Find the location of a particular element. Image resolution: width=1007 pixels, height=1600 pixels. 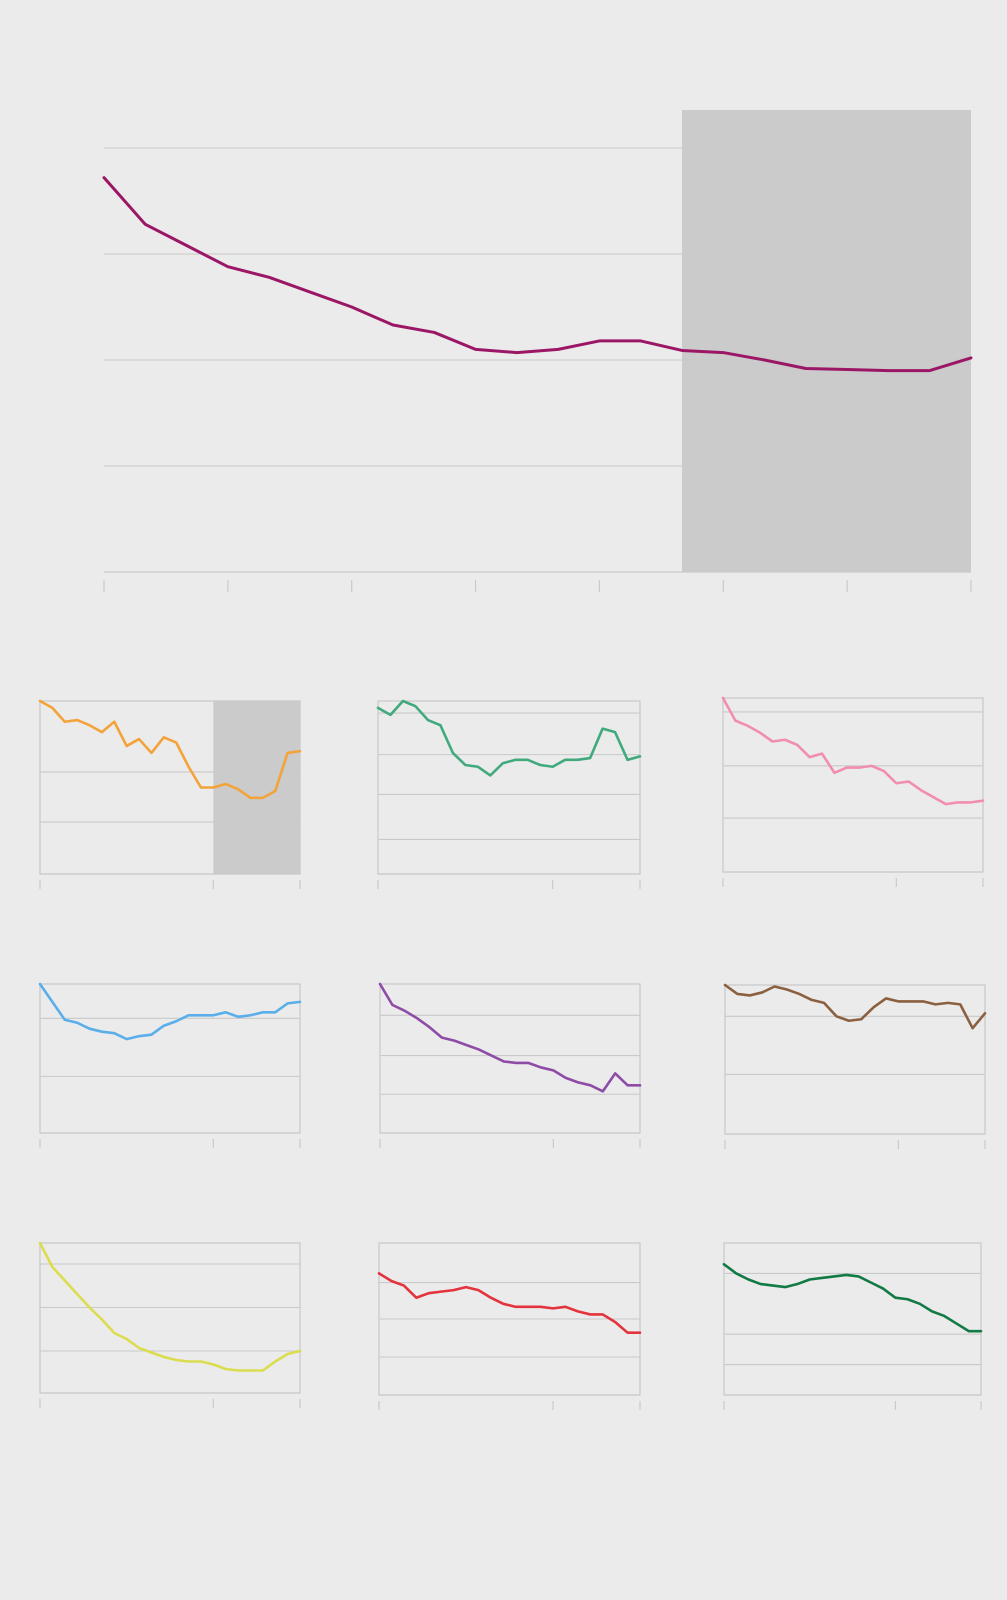

small-3-chart is located at coordinates (853, 791).